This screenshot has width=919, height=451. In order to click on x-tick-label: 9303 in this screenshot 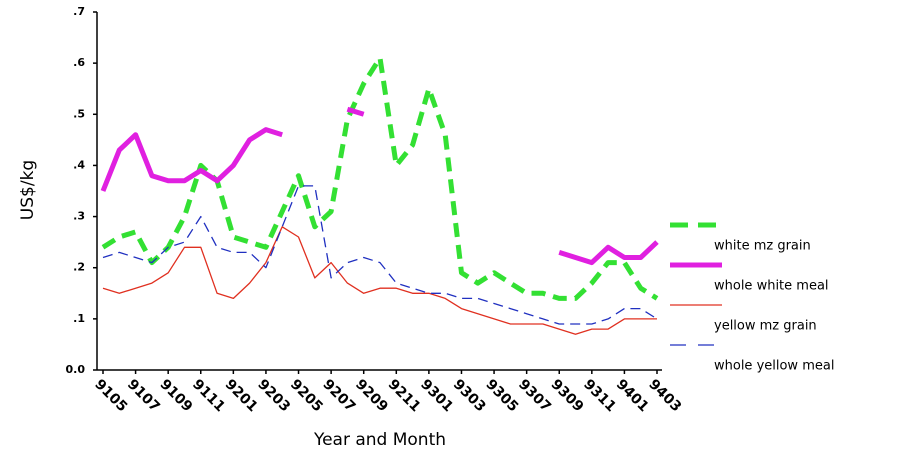, I will do `click(469, 395)`.